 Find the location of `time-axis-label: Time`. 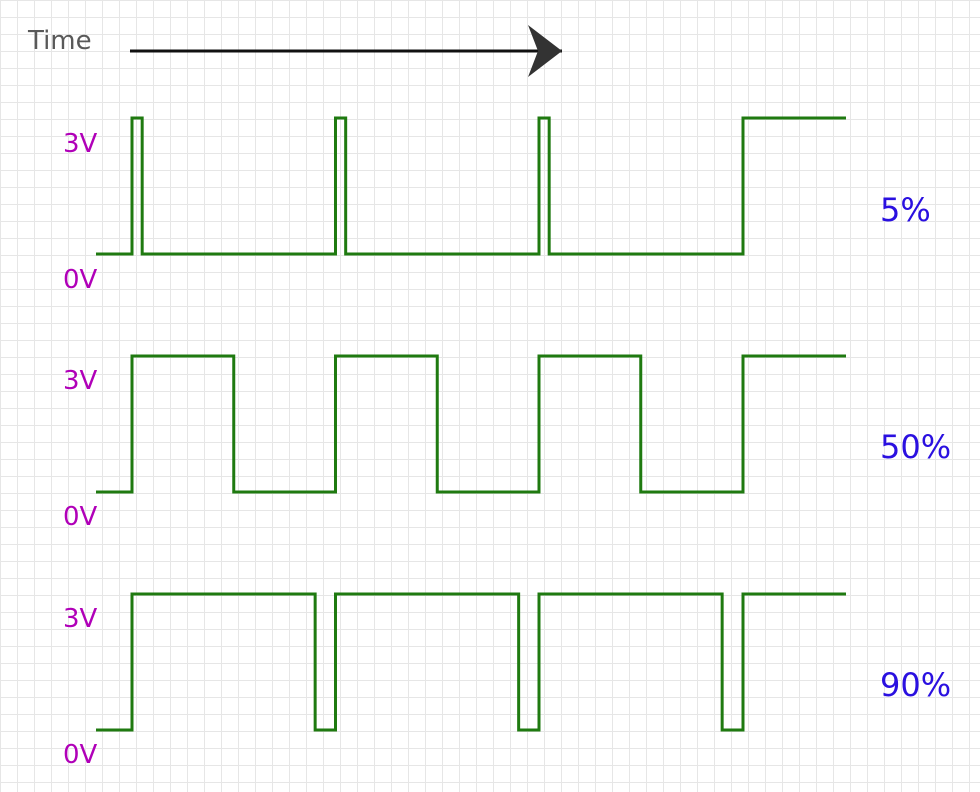

time-axis-label: Time is located at coordinates (60, 41).